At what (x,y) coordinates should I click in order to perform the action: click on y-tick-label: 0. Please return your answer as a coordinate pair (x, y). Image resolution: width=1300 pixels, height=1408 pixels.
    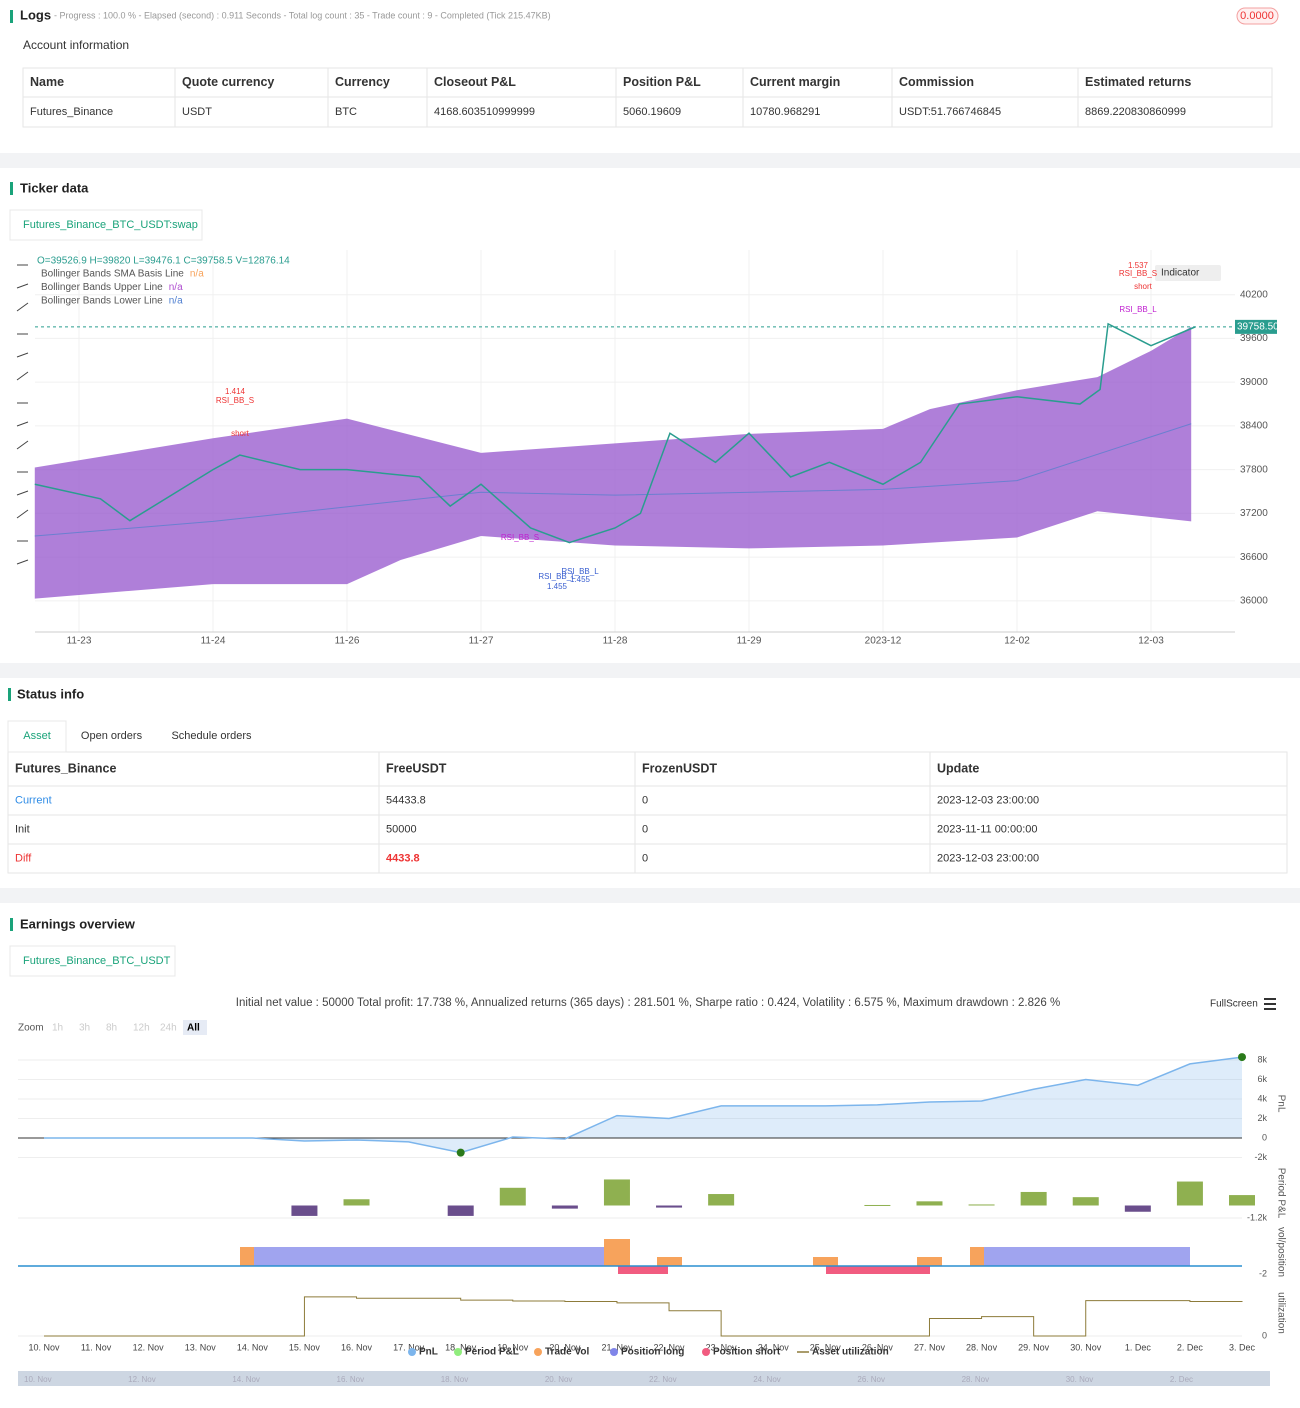
    Looking at the image, I should click on (1264, 1335).